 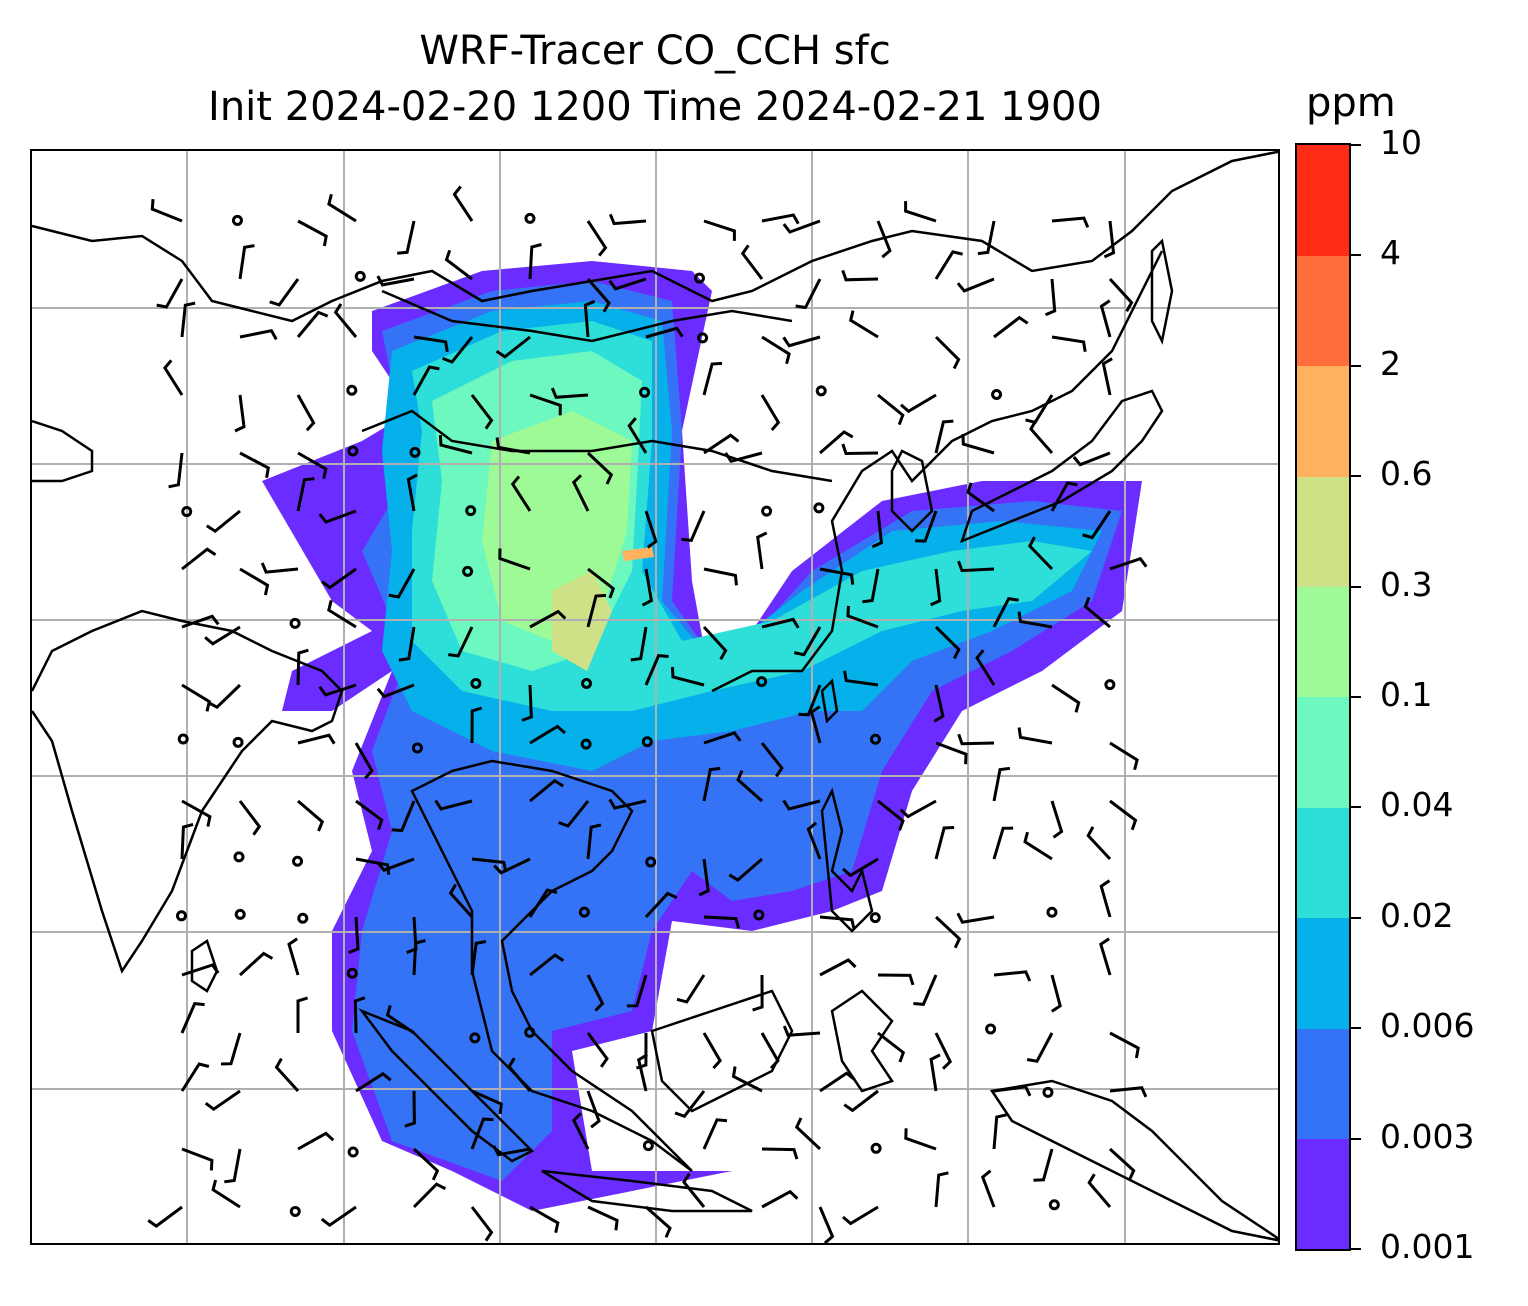 What do you see at coordinates (1323, 1194) in the screenshot?
I see `colorbar-segment` at bounding box center [1323, 1194].